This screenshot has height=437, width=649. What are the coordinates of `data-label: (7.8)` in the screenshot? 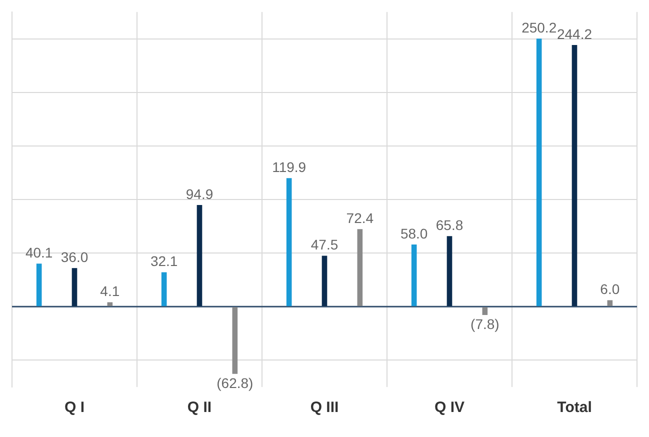 It's located at (485, 324).